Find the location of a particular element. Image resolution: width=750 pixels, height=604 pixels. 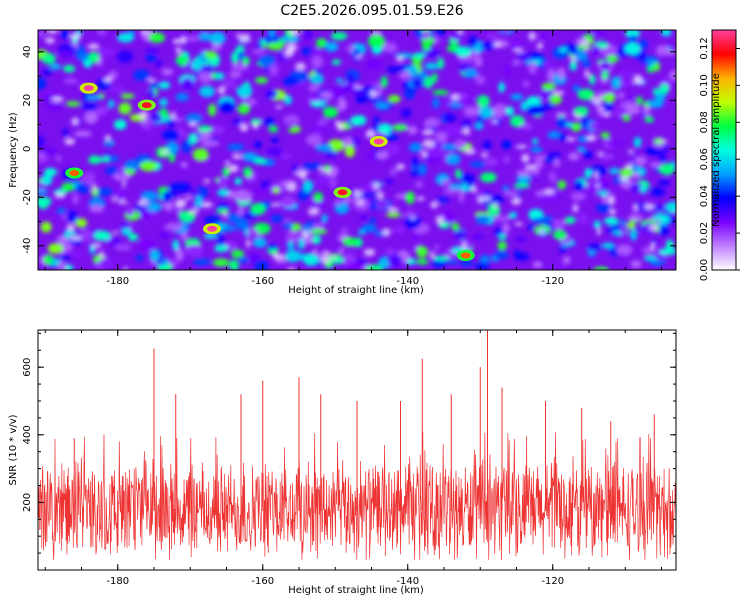

spectrogram-x-label: Height of straight line (km) is located at coordinates (356, 290).